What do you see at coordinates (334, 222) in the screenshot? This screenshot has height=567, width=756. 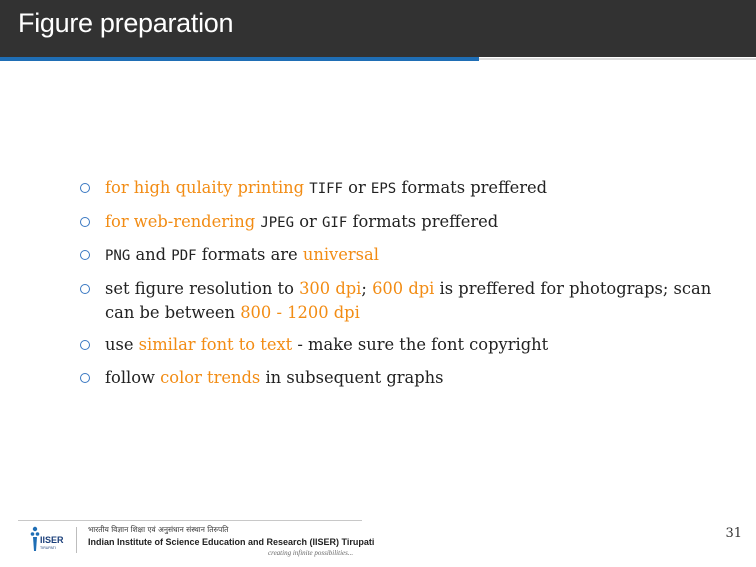 I see `format-code: GIF` at bounding box center [334, 222].